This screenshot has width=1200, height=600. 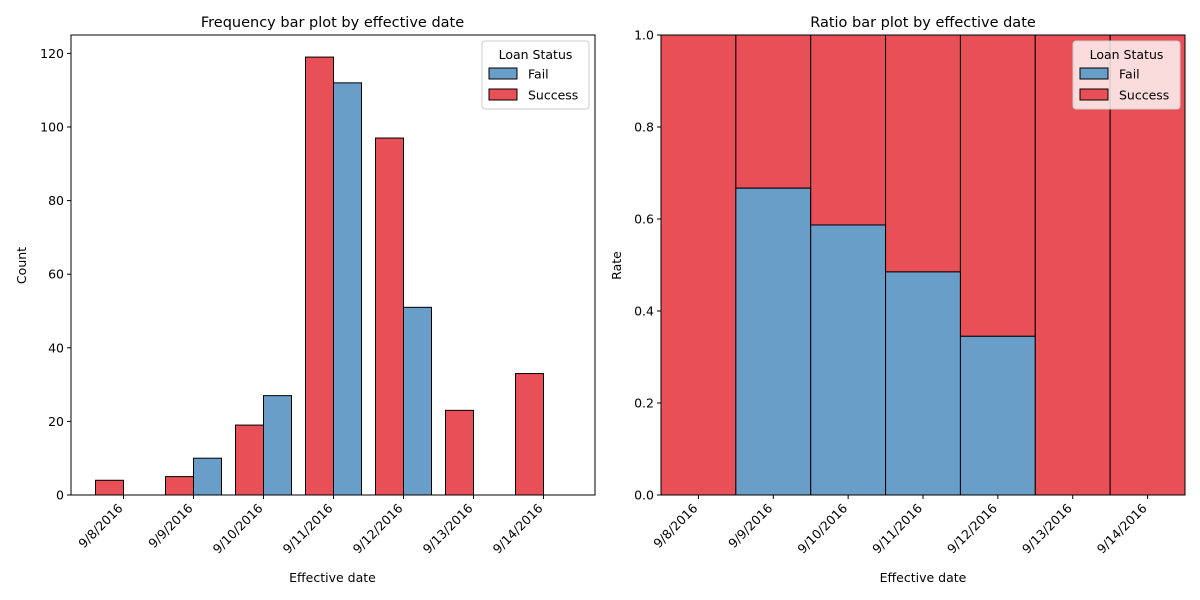 I want to click on frequency-chart-title: Frequency bar plot by effective date, so click(x=332, y=23).